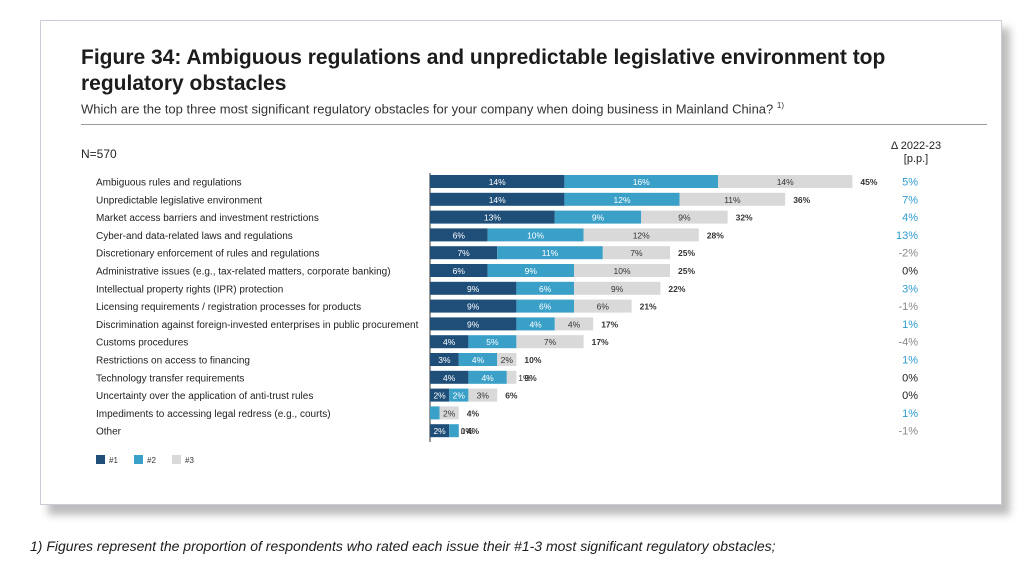 The image size is (1024, 576). Describe the element at coordinates (732, 200) in the screenshot. I see `segment-value-label: 11%` at that location.